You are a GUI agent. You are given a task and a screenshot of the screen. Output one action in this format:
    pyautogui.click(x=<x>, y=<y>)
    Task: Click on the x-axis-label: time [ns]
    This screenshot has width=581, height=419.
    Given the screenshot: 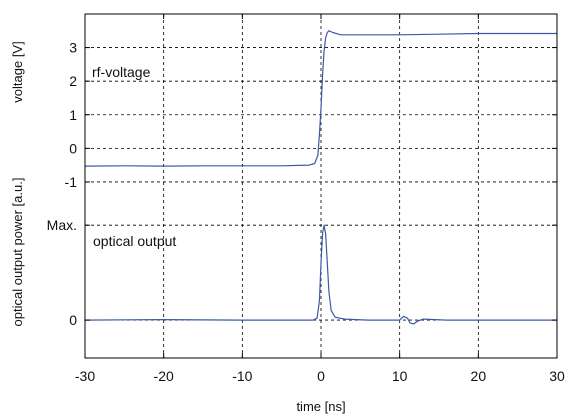 What is the action you would take?
    pyautogui.click(x=320, y=406)
    